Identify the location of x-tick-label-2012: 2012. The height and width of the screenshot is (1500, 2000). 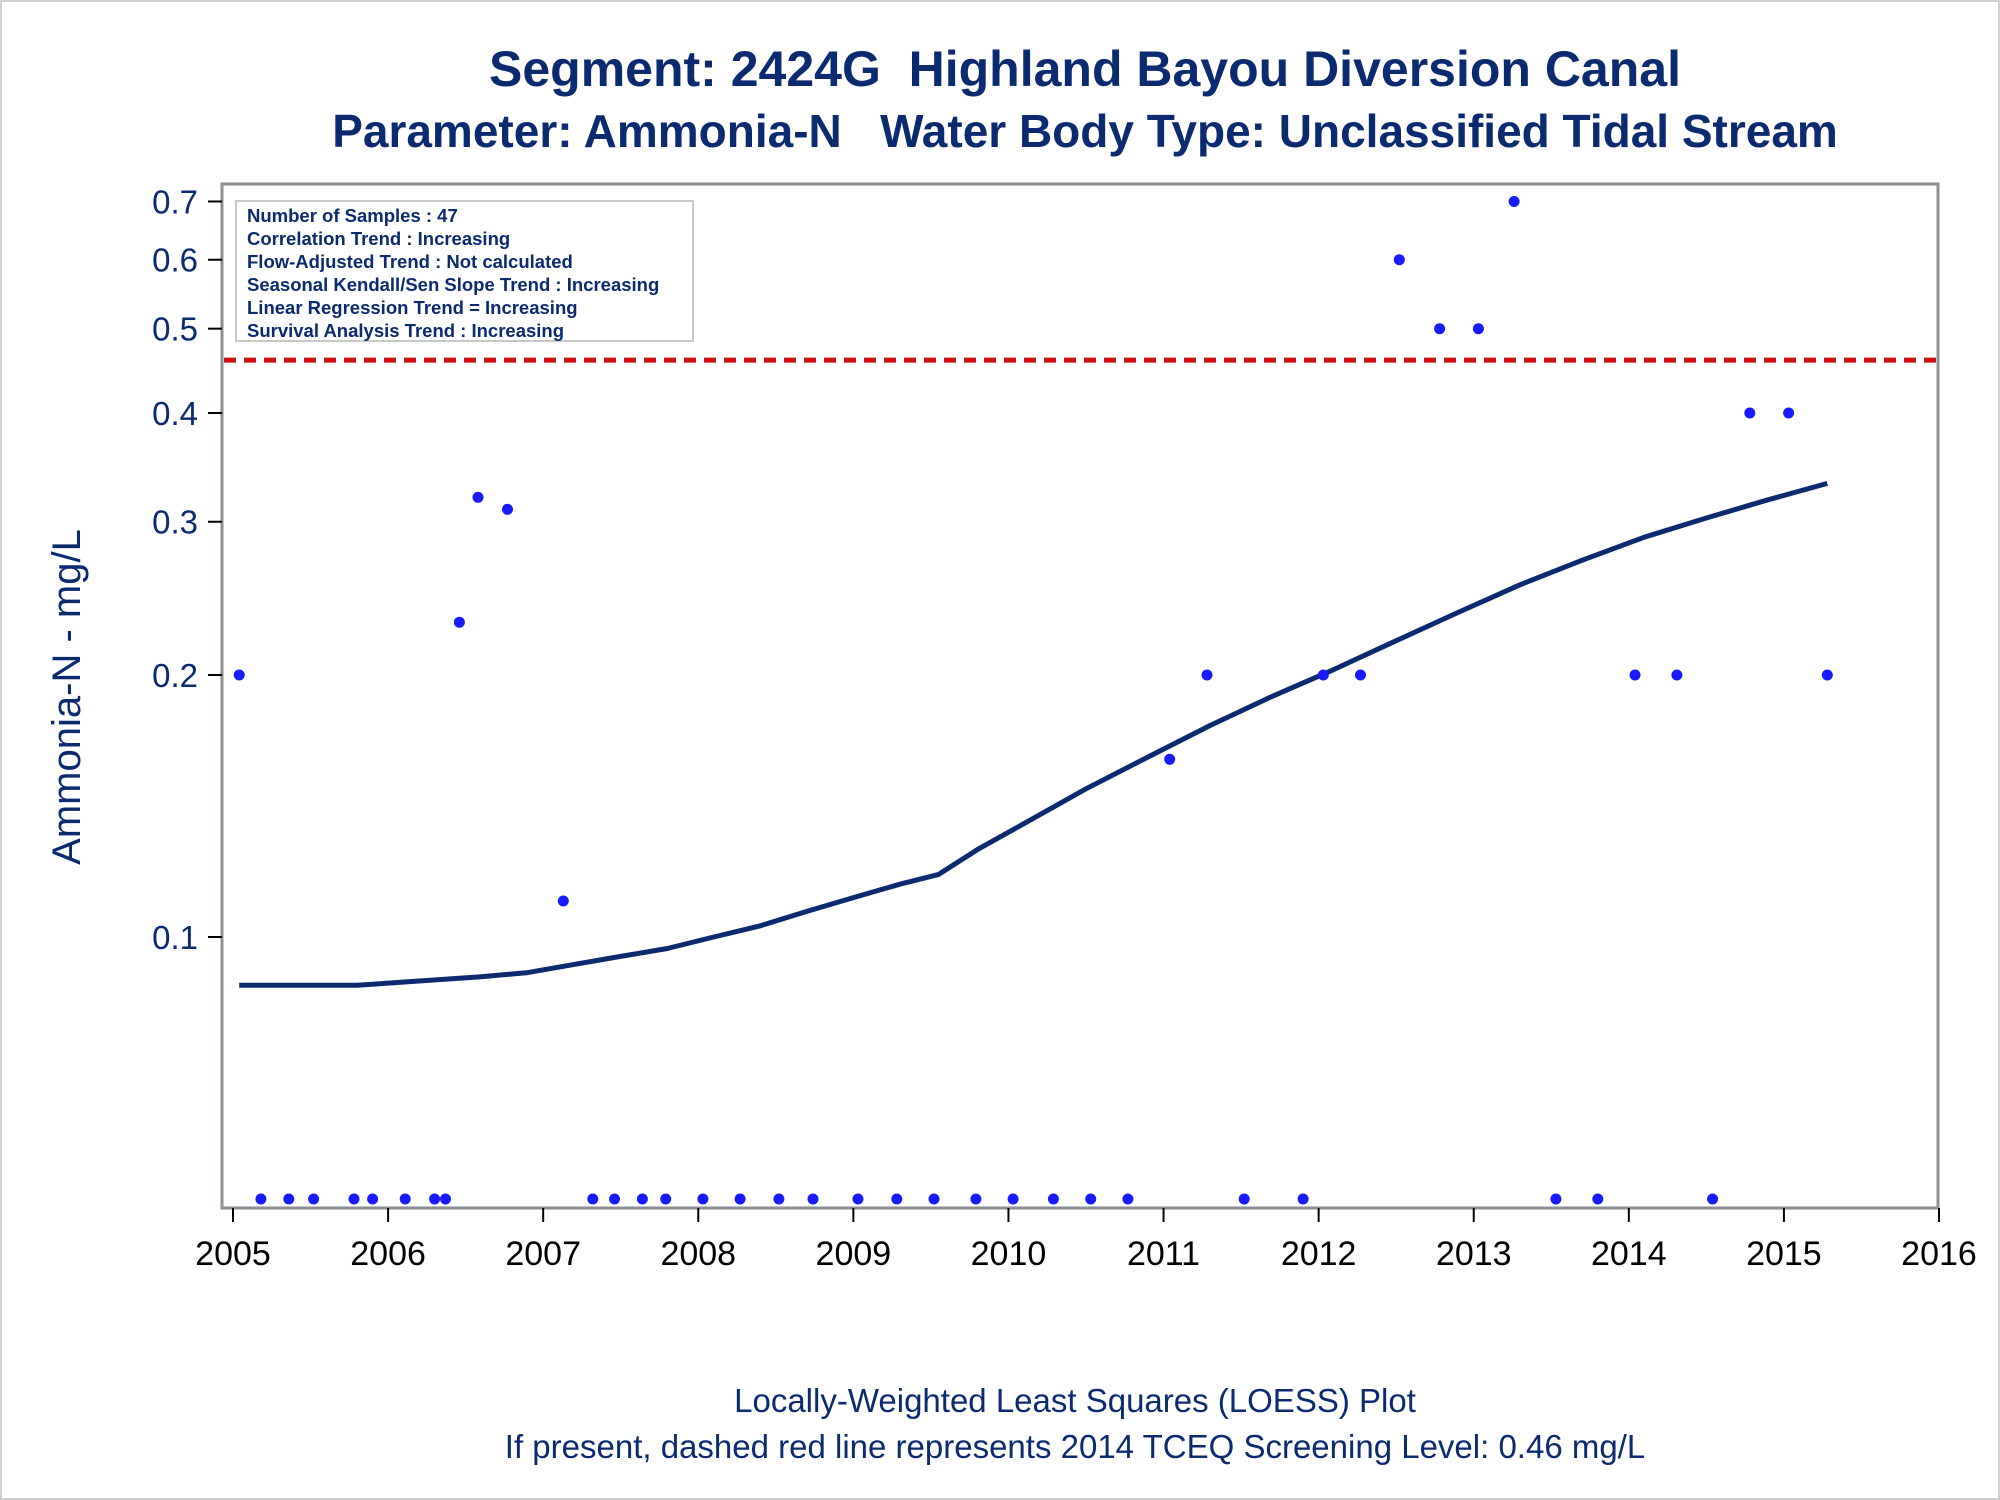
(1319, 1254).